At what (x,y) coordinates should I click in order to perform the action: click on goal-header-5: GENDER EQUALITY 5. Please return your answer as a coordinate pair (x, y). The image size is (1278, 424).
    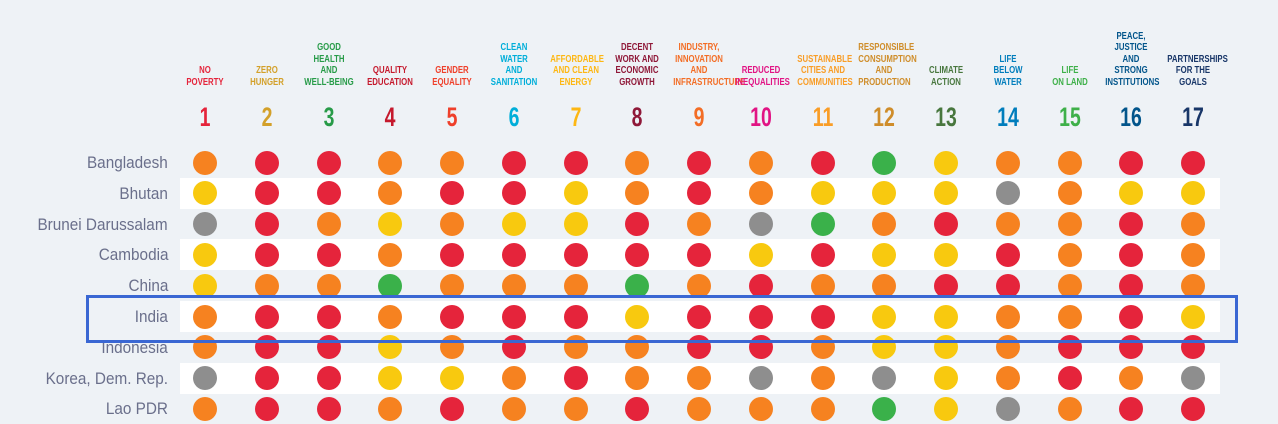
    Looking at the image, I should click on (452, 203).